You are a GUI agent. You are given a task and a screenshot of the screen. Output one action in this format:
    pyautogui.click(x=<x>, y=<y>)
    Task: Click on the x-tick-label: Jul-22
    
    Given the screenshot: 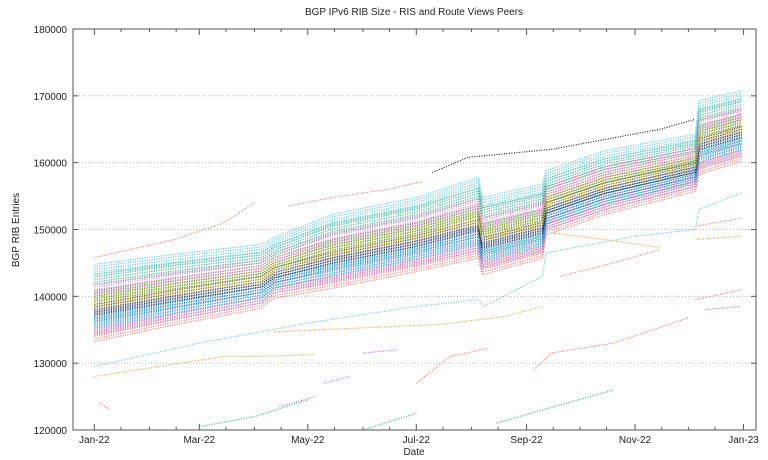 What is the action you would take?
    pyautogui.click(x=417, y=440)
    